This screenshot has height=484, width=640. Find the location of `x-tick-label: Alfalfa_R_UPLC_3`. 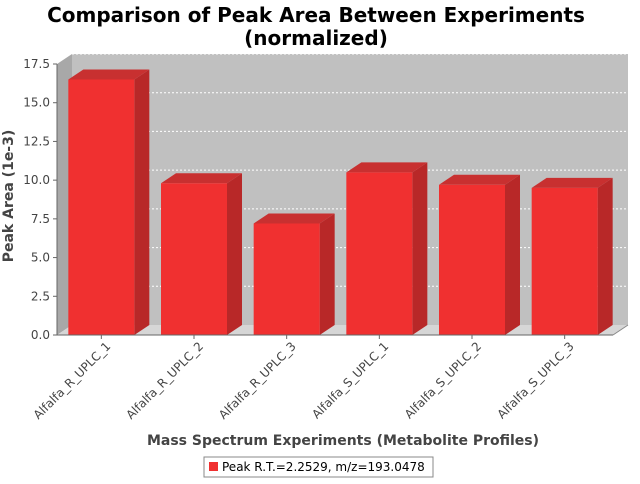

x-tick-label: Alfalfa_R_UPLC_3 is located at coordinates (257, 380).